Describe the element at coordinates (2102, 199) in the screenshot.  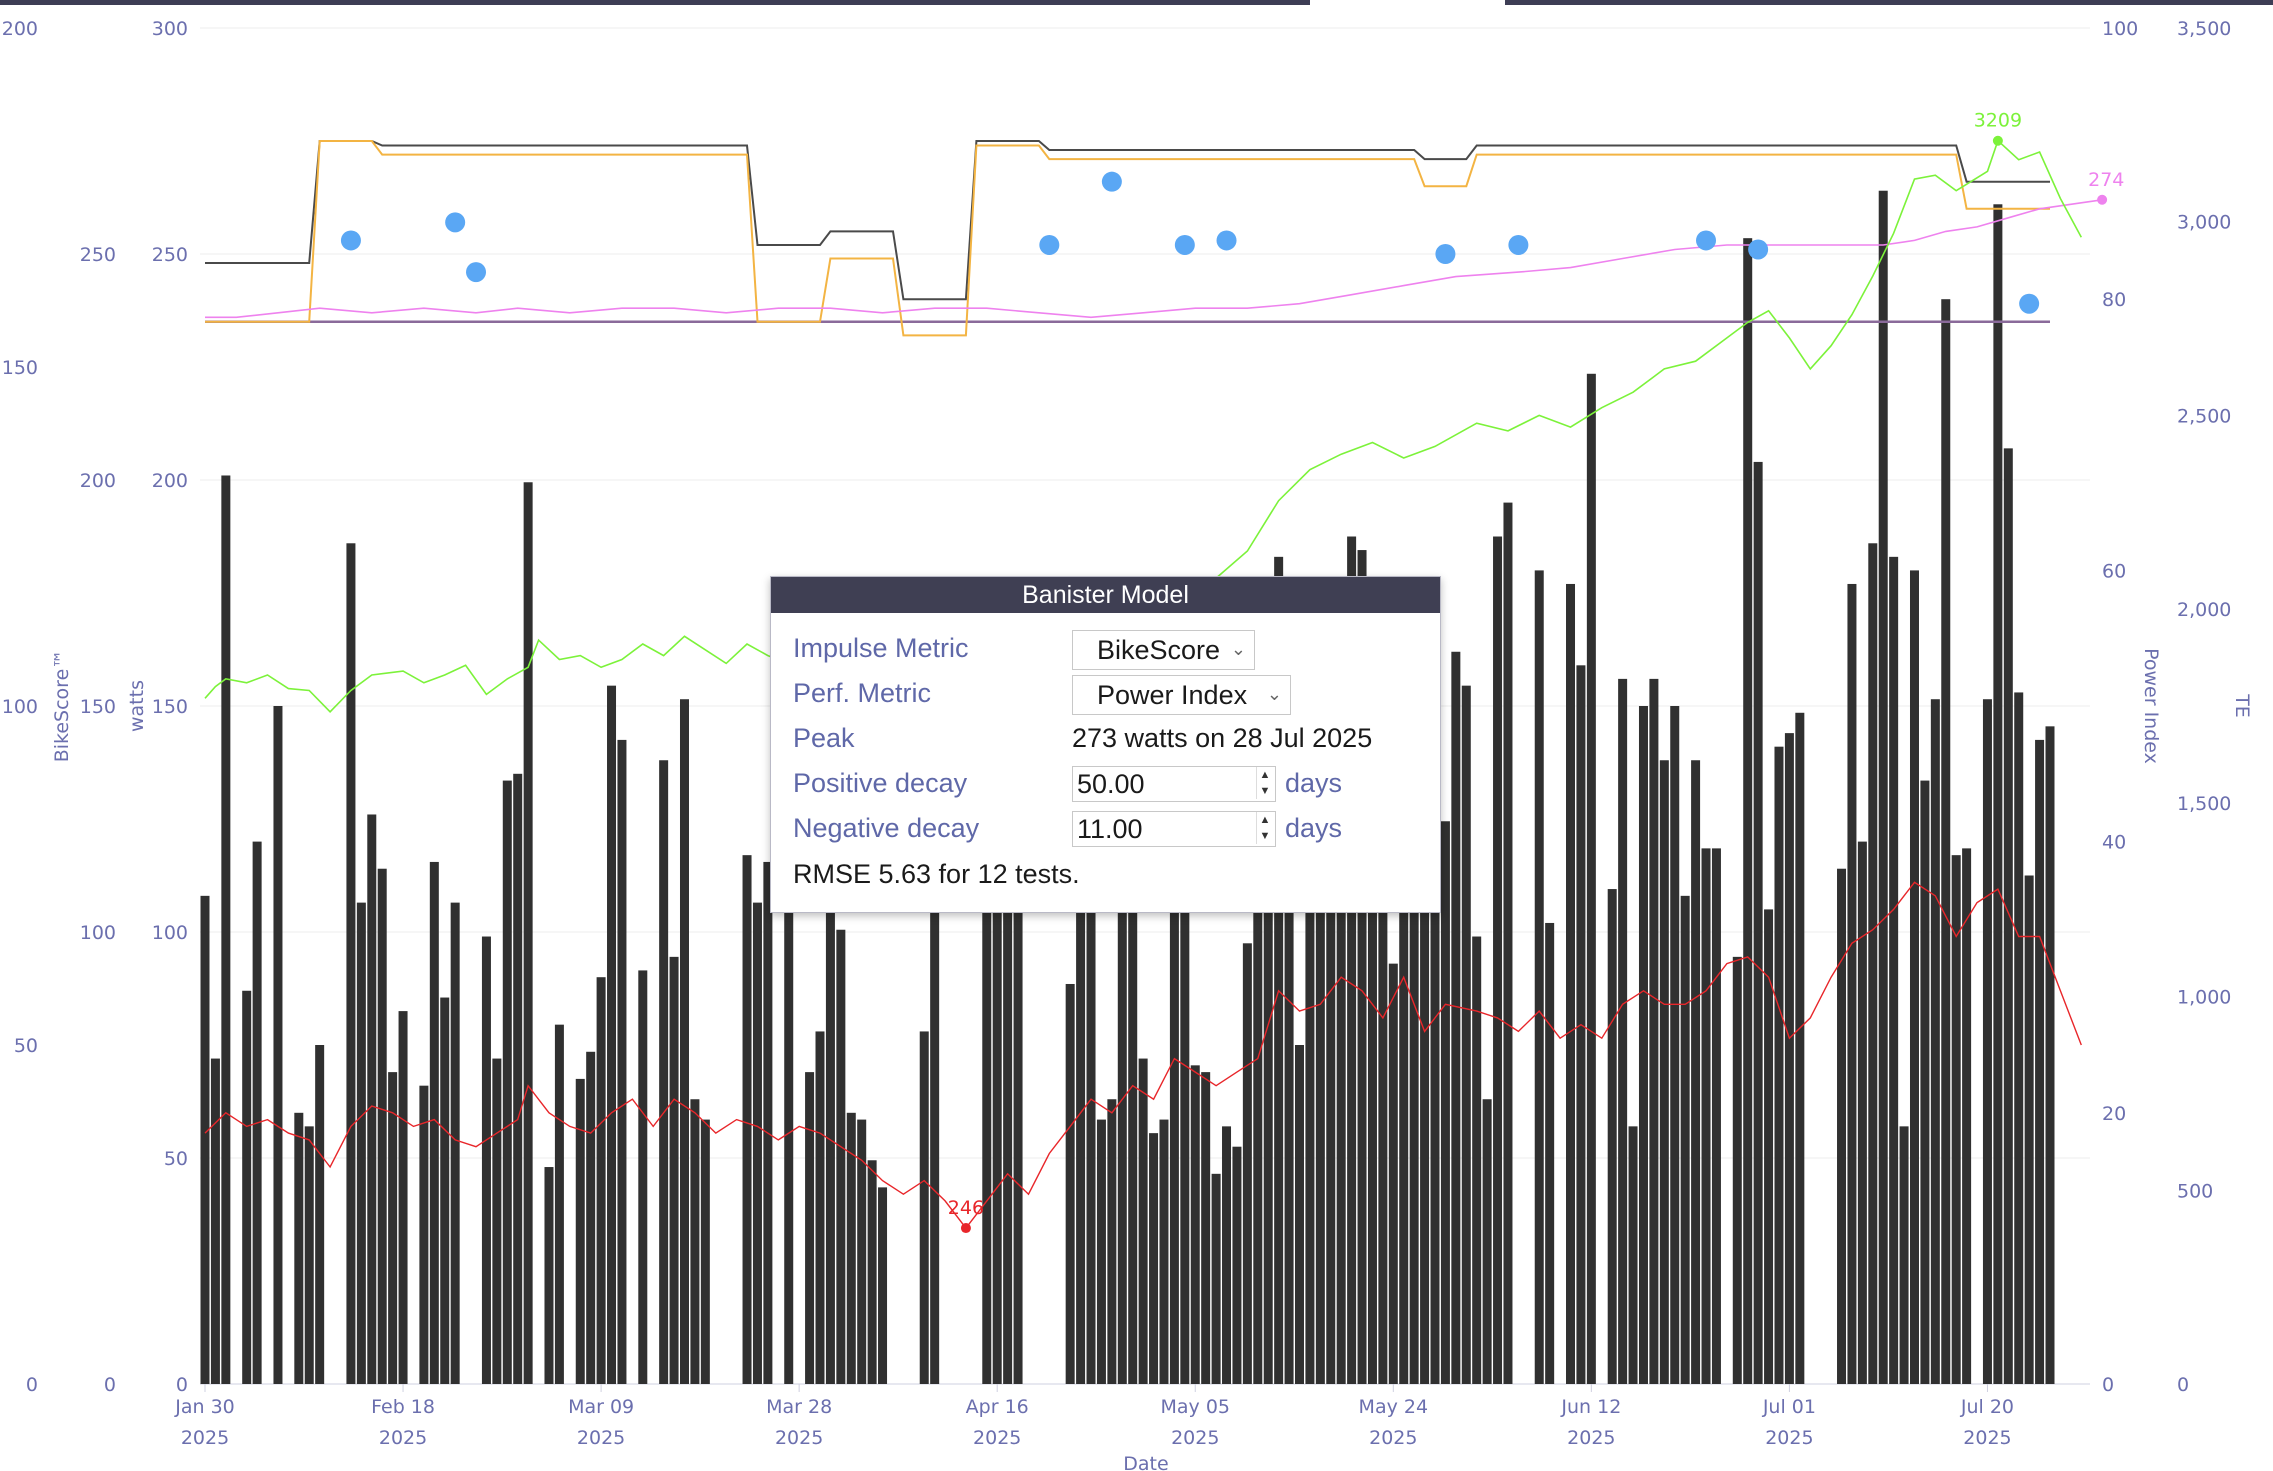
I see `pi-peak-marker` at that location.